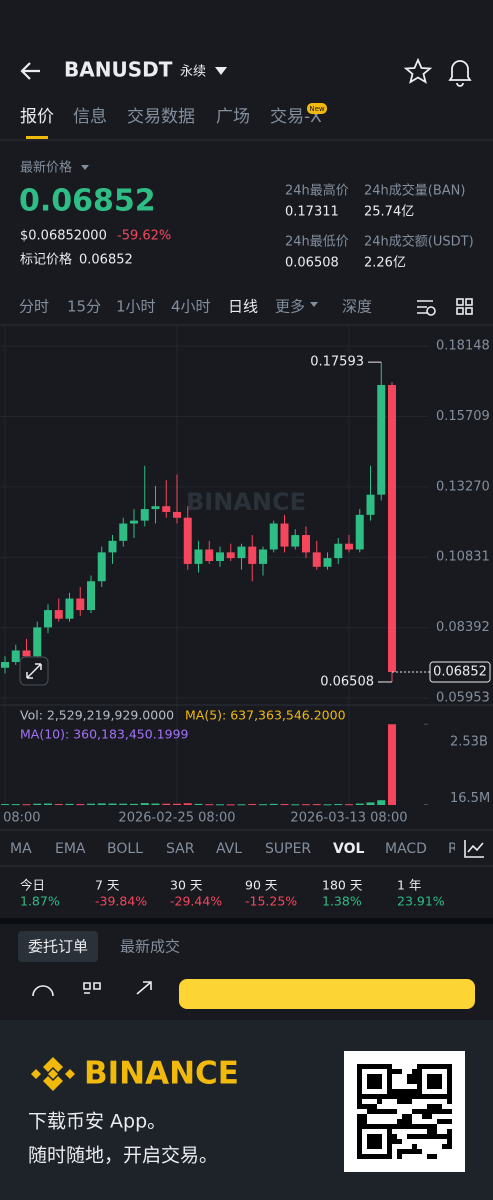 The image size is (493, 1200). Describe the element at coordinates (290, 307) in the screenshot. I see `interval: 更多` at that location.